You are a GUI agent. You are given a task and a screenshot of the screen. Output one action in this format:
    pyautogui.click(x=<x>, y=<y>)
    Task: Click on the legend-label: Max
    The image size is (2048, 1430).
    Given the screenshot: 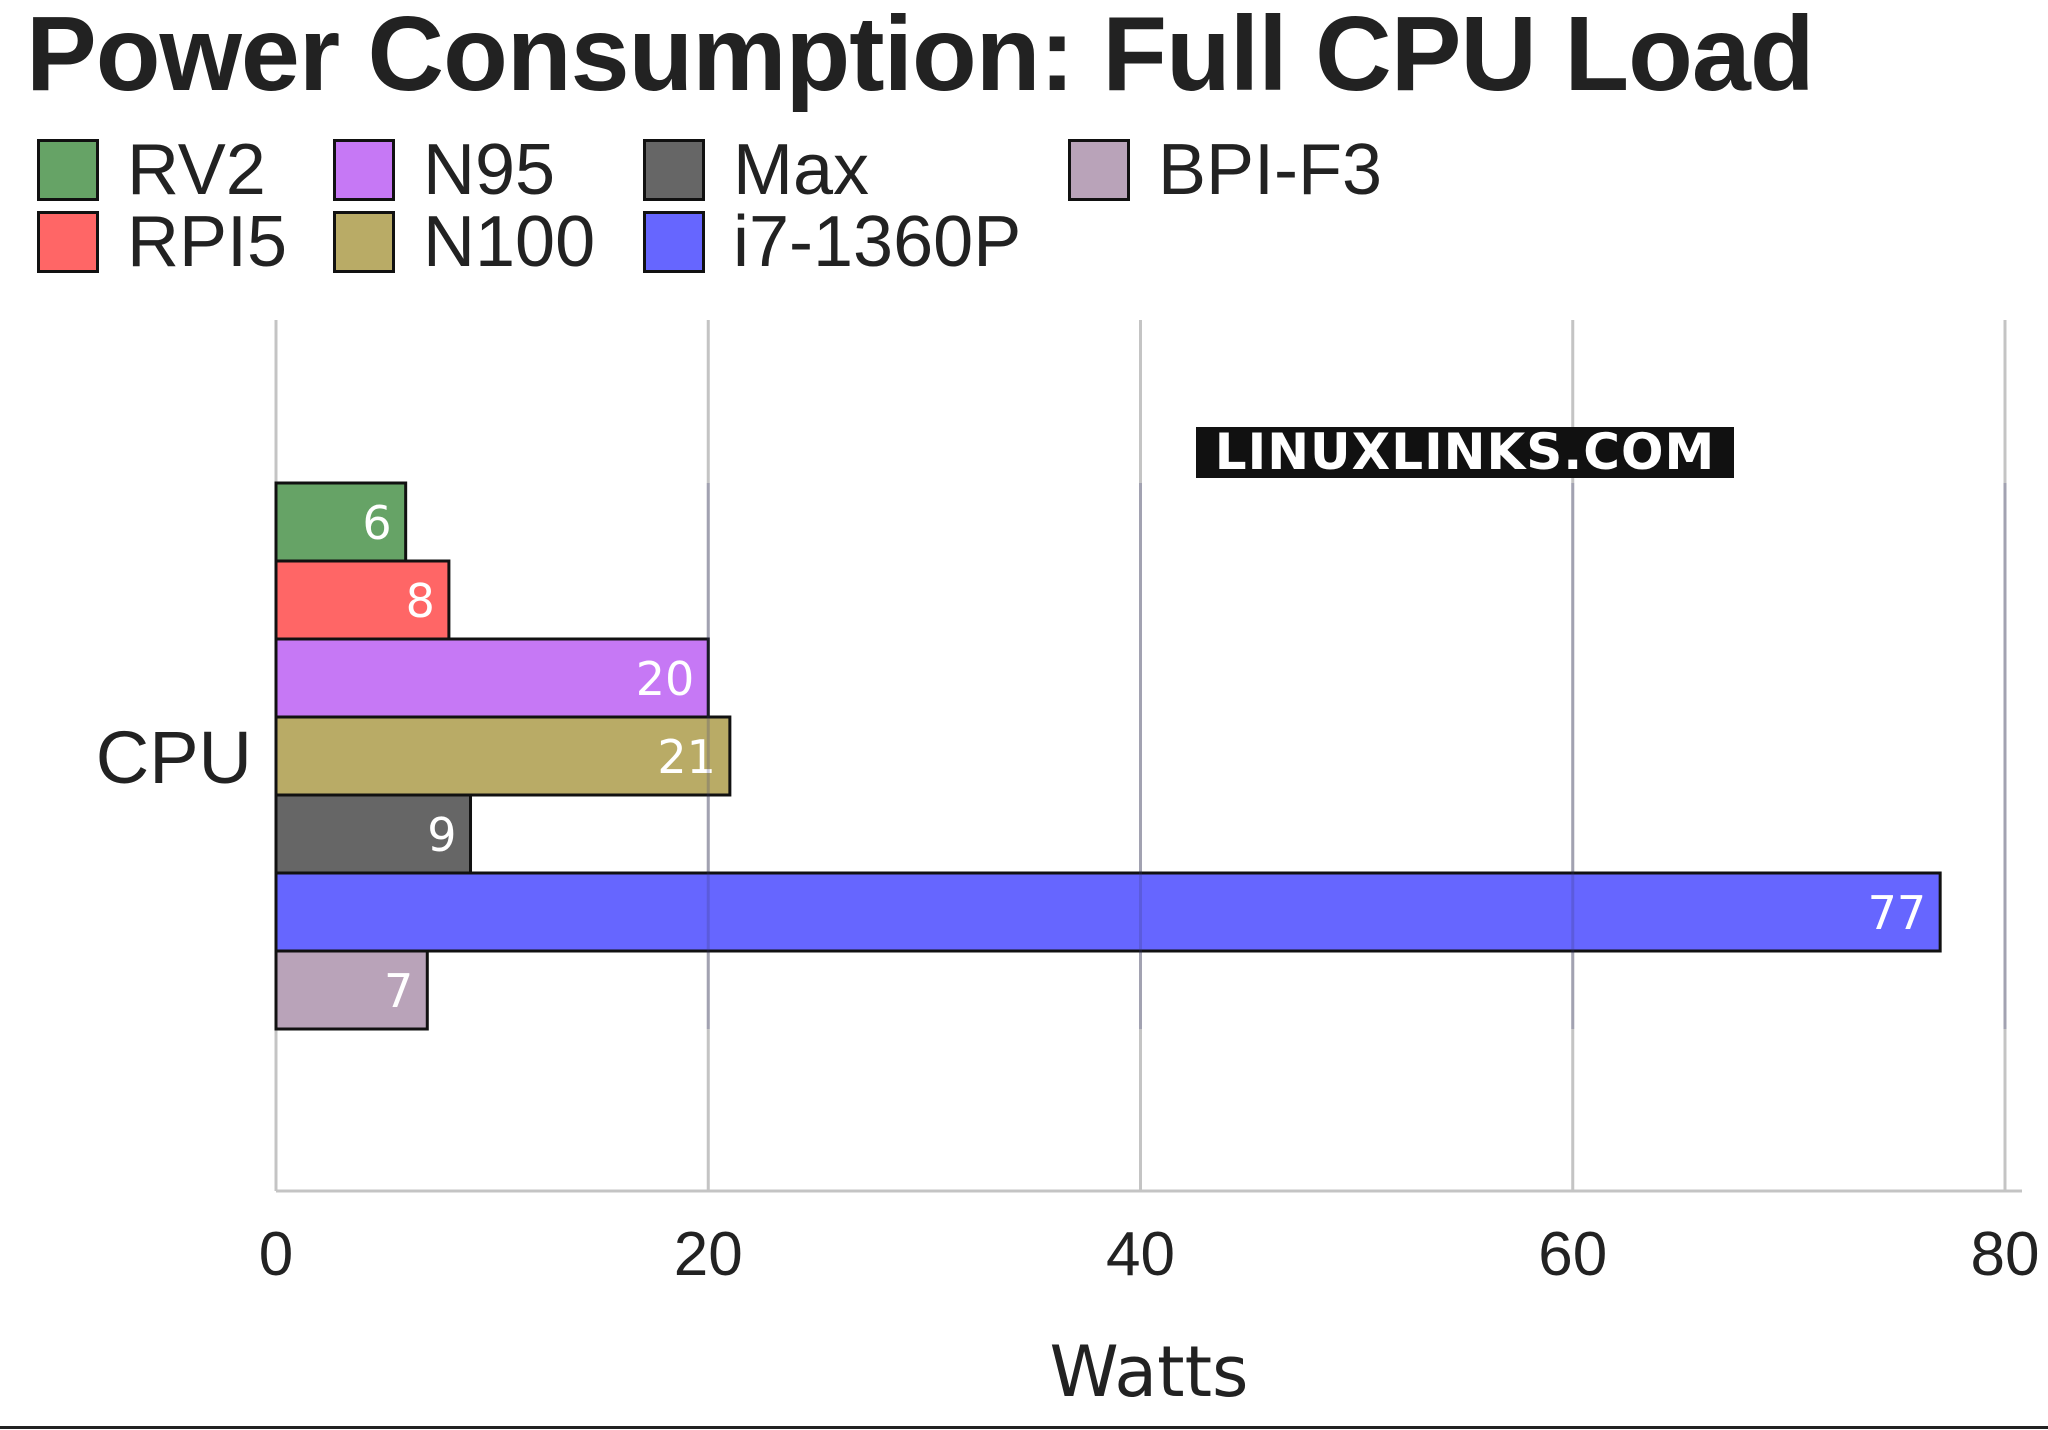 What is the action you would take?
    pyautogui.click(x=801, y=170)
    